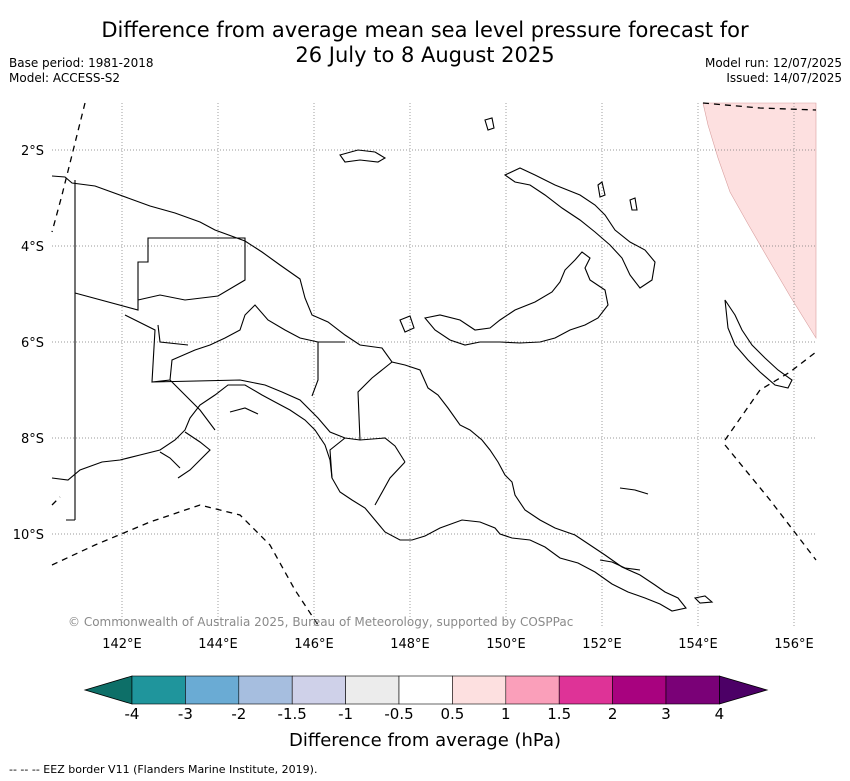  What do you see at coordinates (32, 439) in the screenshot?
I see `lat-label: 8°S` at bounding box center [32, 439].